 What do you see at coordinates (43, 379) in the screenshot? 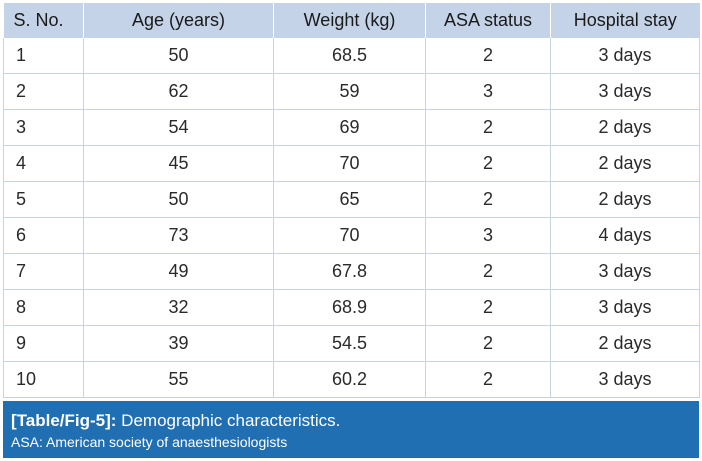
I see `cell-serial-number: 10` at bounding box center [43, 379].